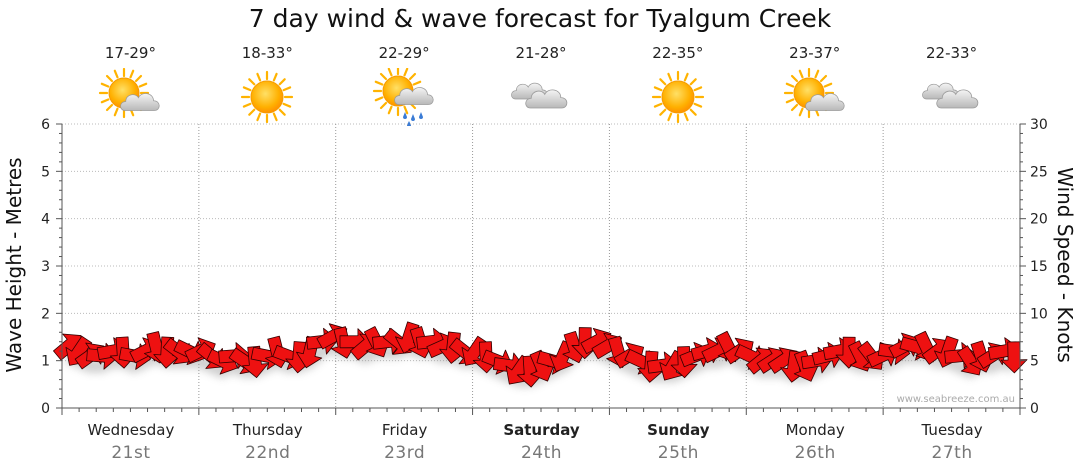  I want to click on day-date-label: 23rd, so click(405, 453).